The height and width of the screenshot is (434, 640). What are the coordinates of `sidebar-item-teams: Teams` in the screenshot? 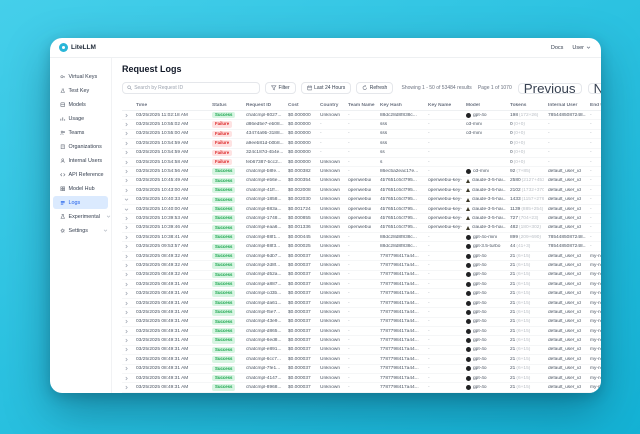 It's located at (80, 132).